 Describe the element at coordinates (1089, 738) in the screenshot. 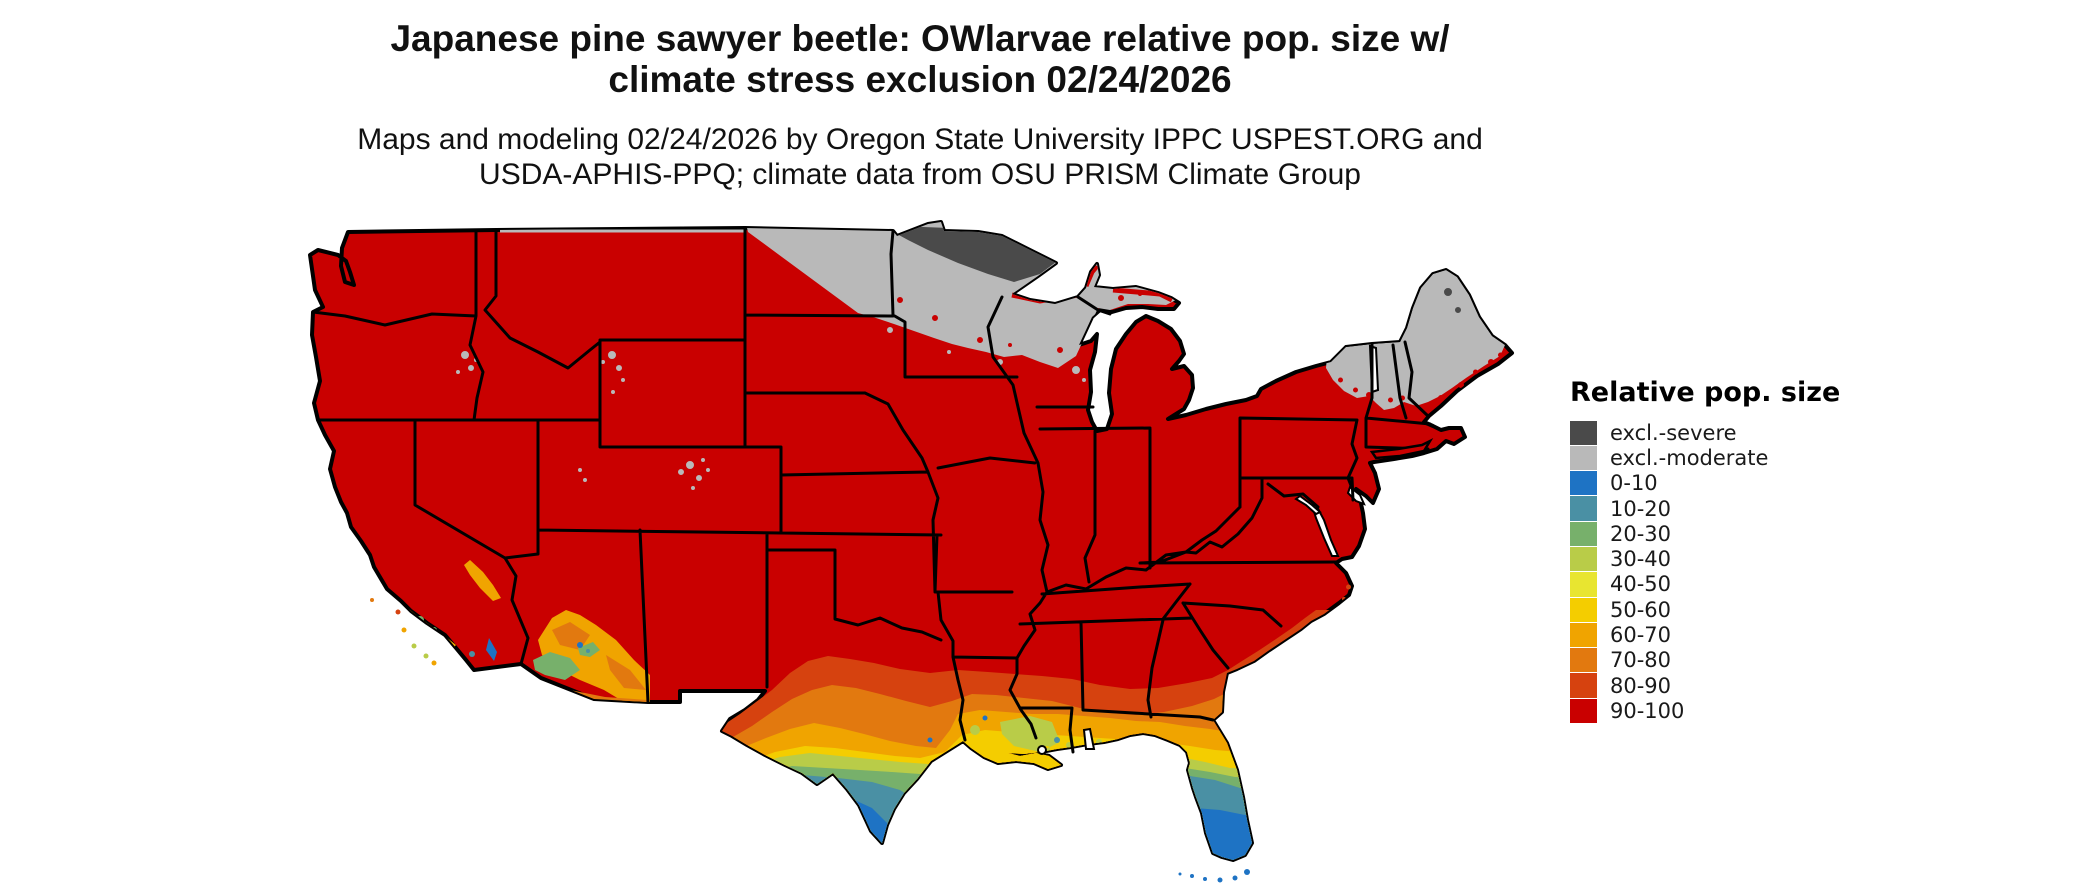

I see `mobile-bay` at that location.